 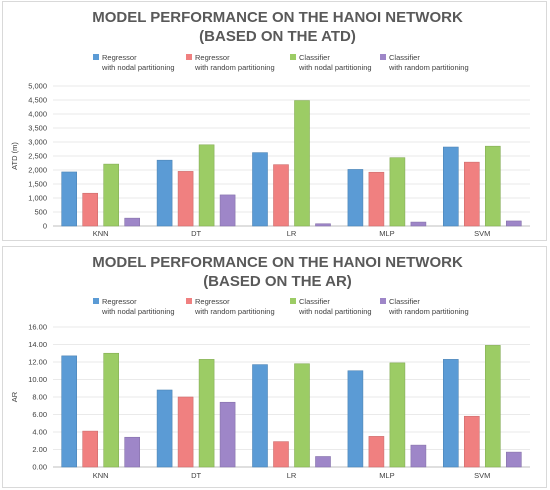 I want to click on y-tick-label: 2,000, so click(x=37, y=170).